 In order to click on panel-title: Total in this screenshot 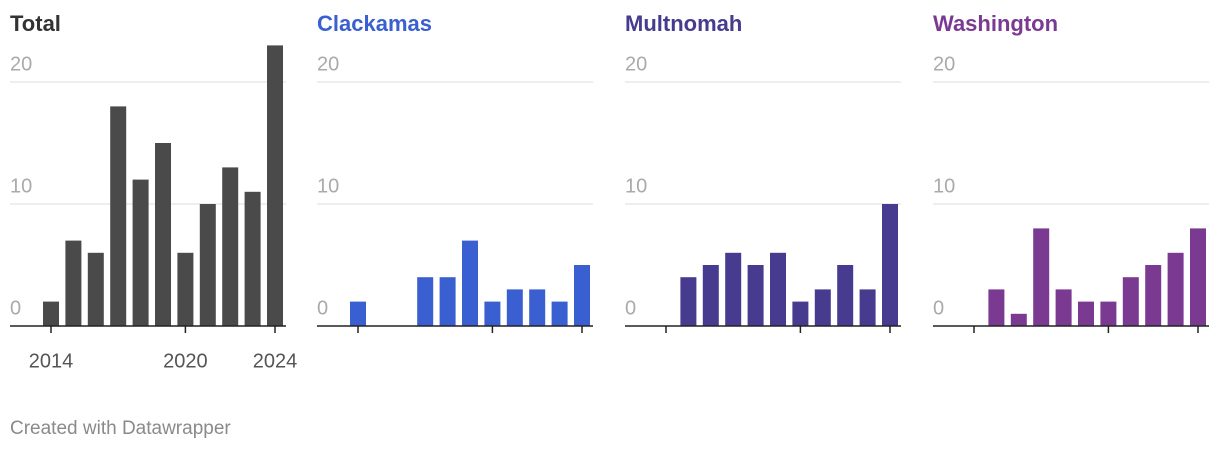, I will do `click(35, 23)`.